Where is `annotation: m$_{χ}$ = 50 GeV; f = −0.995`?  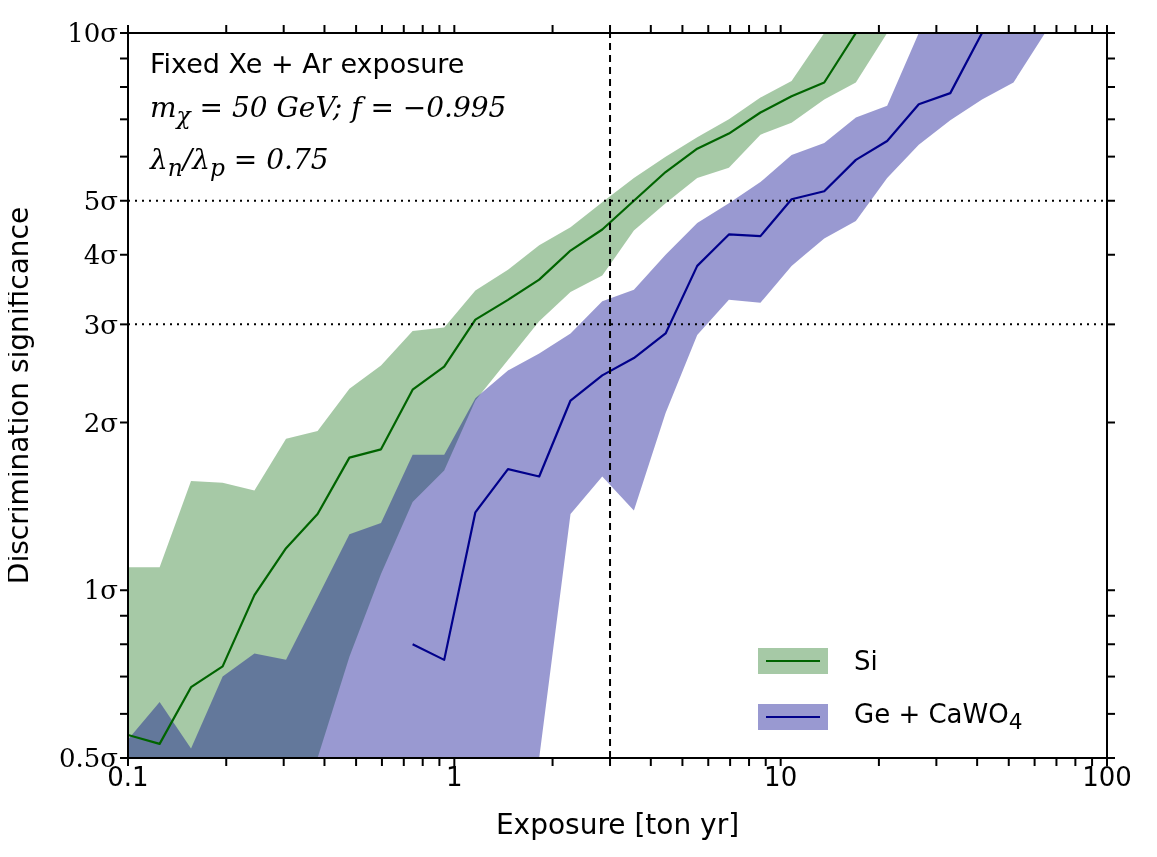 annotation: m$_{χ}$ = 50 GeV; f = −0.995 is located at coordinates (328, 111).